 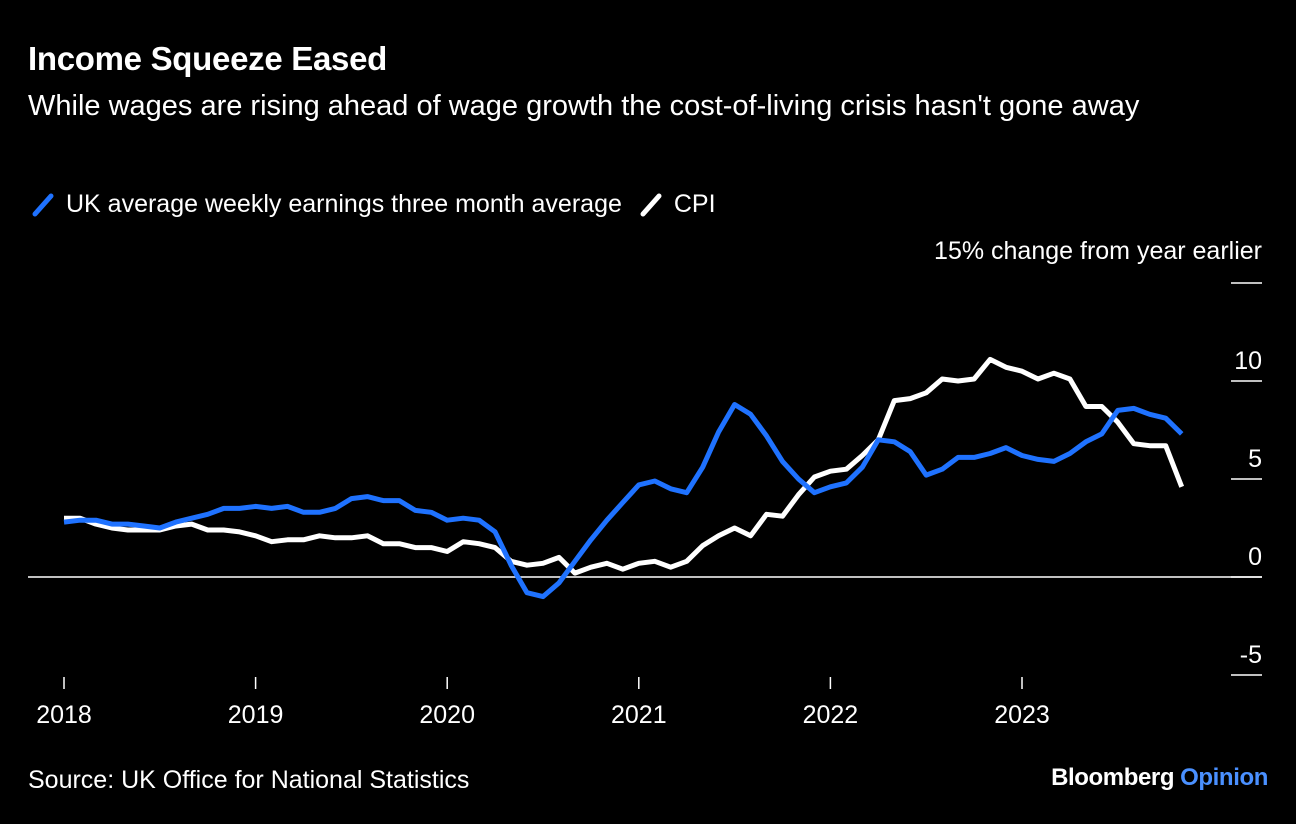 What do you see at coordinates (1248, 361) in the screenshot?
I see `y-tick-label: 10` at bounding box center [1248, 361].